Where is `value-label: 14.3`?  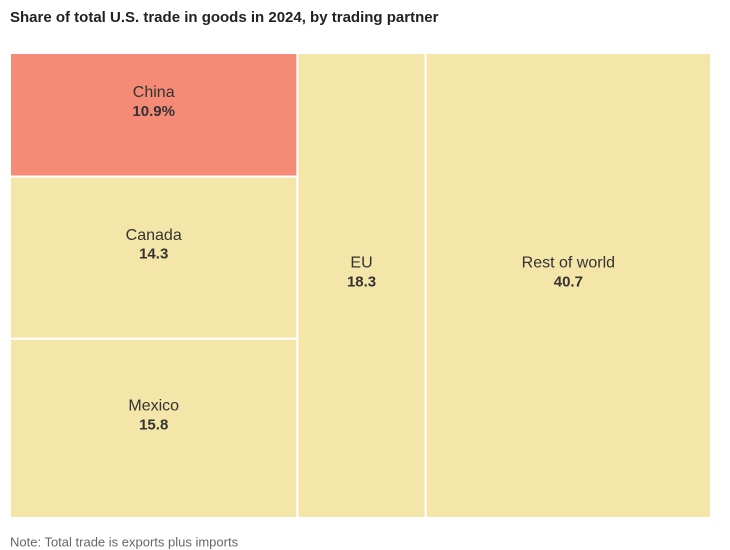
value-label: 14.3 is located at coordinates (153, 254).